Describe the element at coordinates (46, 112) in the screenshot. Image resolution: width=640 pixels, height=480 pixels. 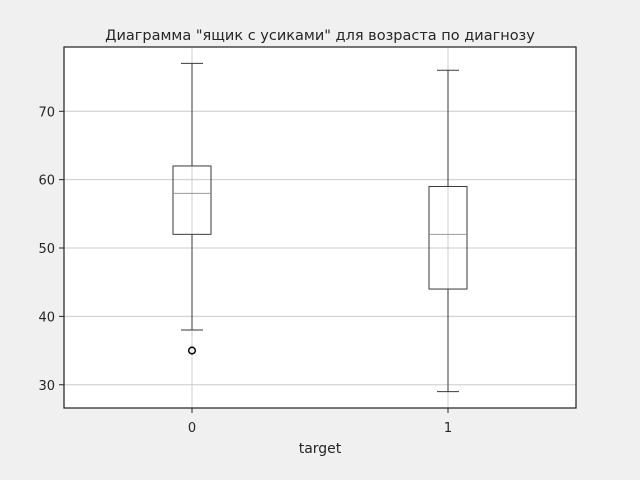
I see `y-tick-label: 70` at that location.